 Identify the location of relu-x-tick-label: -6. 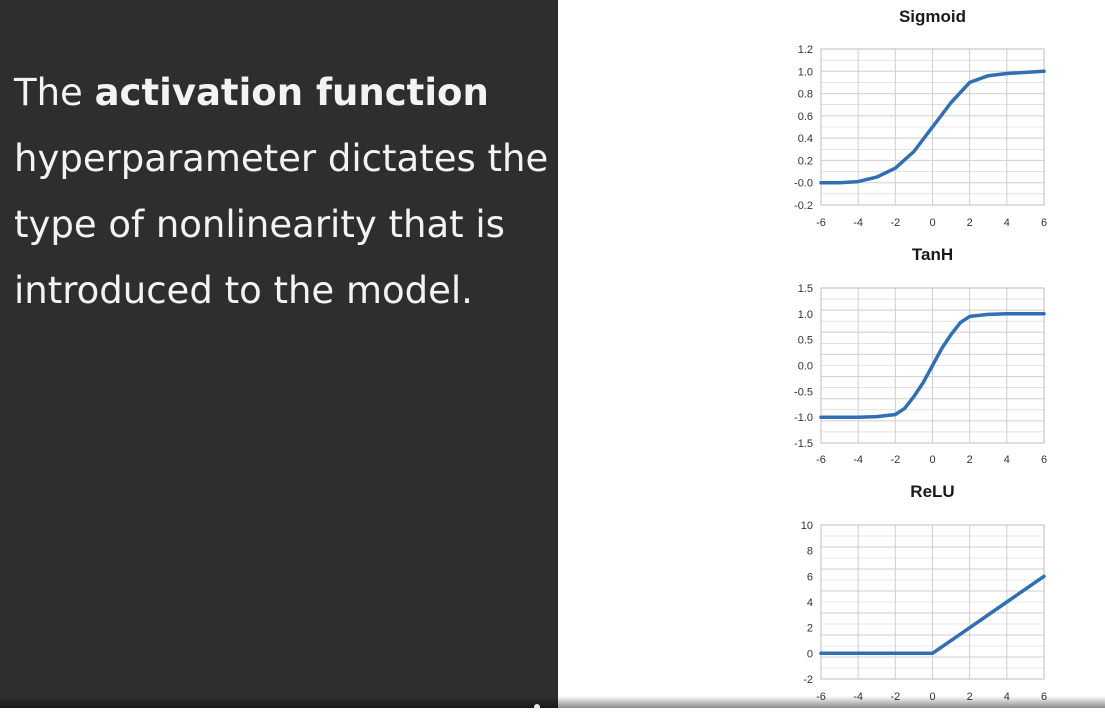
(821, 697).